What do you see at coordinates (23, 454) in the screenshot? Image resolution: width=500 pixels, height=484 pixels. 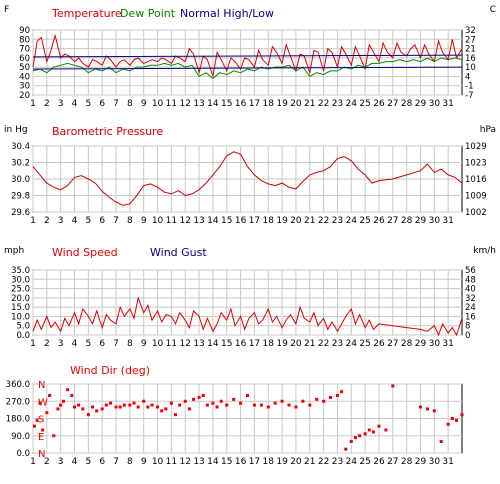 I see `y-tick-label: 0.0` at bounding box center [23, 454].